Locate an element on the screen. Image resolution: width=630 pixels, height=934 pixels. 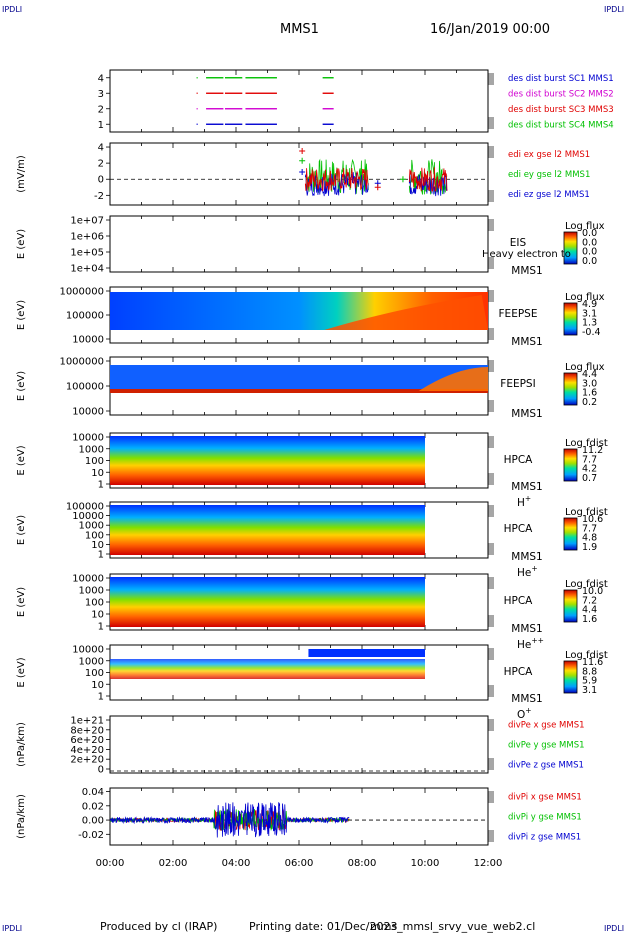
corner-label-bottom-left: IPDLI is located at coordinates (12, 928).